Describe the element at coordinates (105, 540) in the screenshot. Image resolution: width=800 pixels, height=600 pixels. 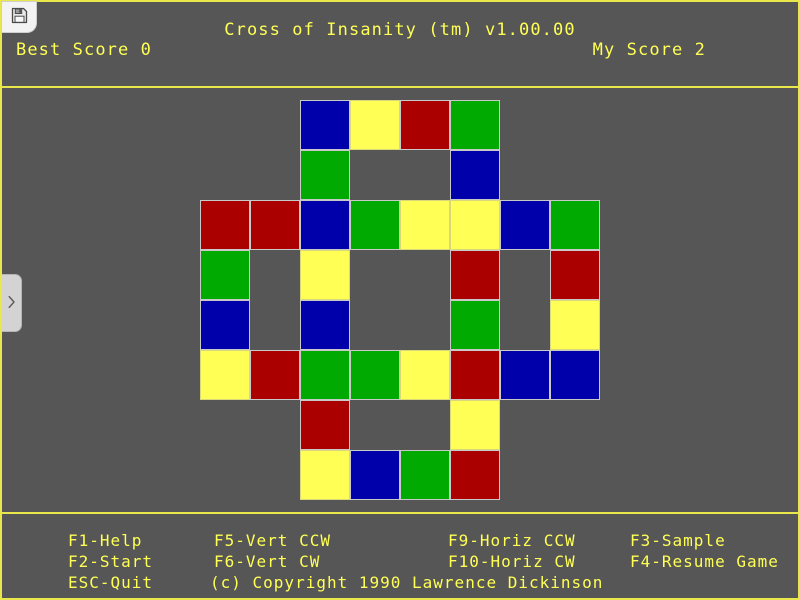
I see `key-hint-f1: F1-Help` at that location.